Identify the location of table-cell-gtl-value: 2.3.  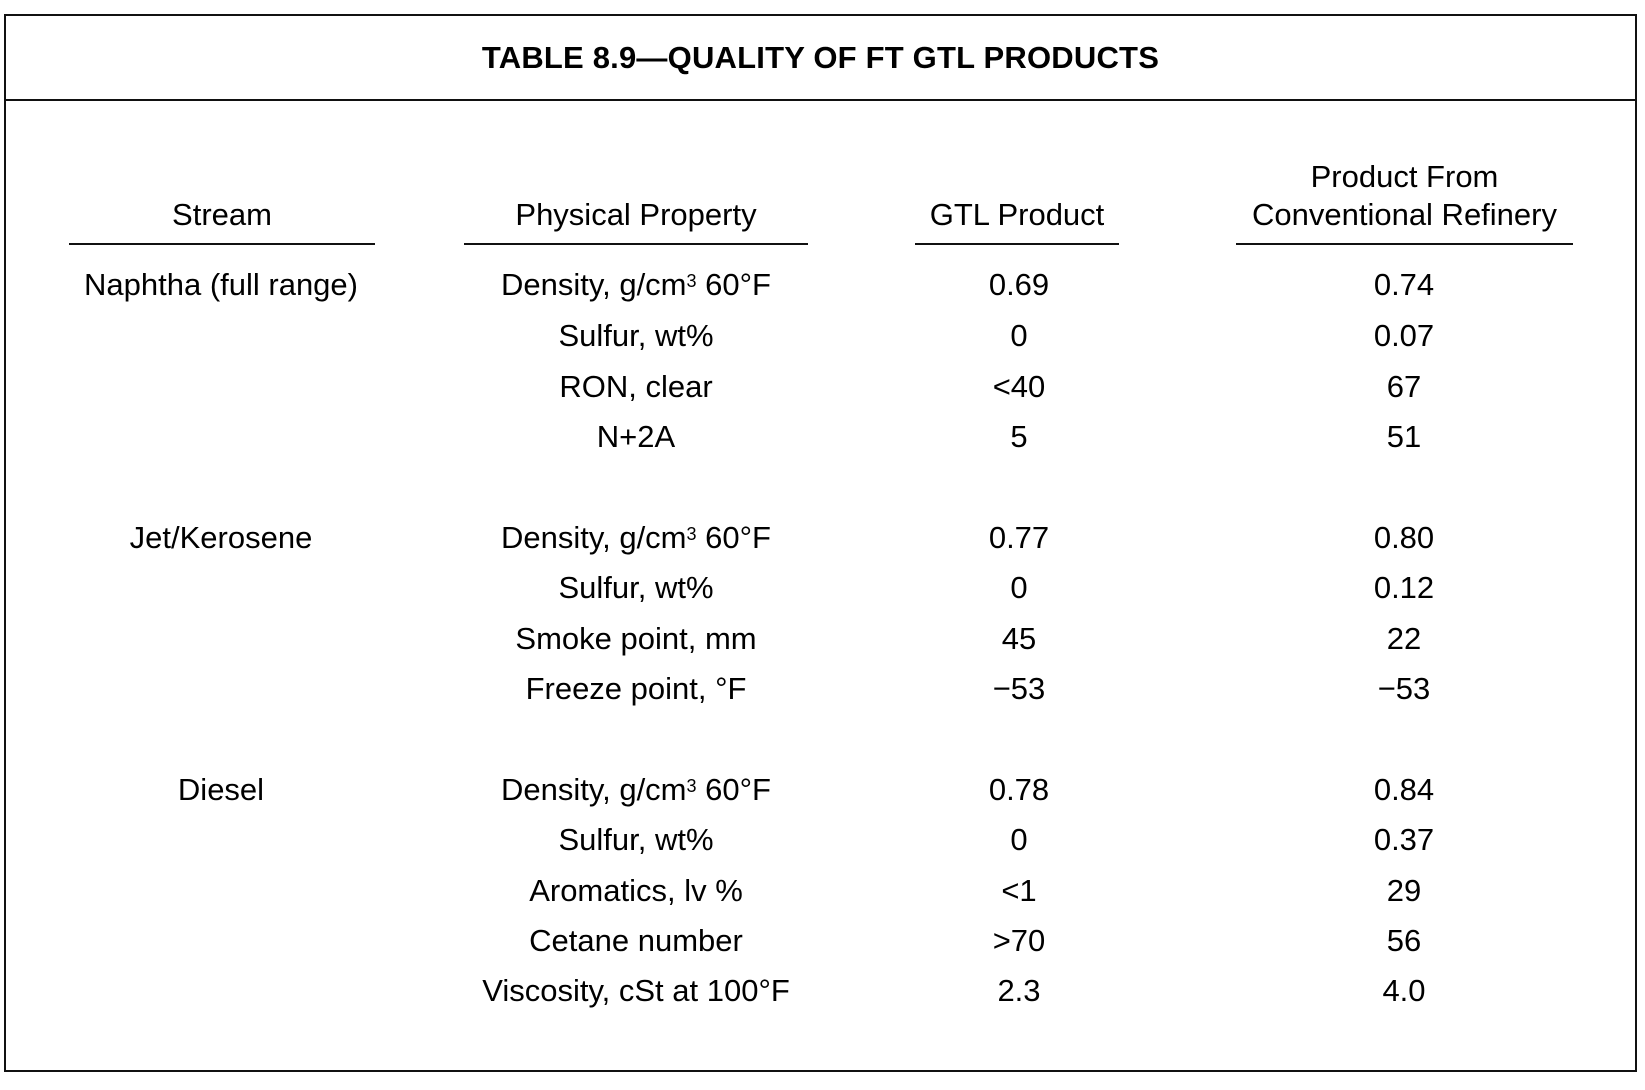
(1019, 990).